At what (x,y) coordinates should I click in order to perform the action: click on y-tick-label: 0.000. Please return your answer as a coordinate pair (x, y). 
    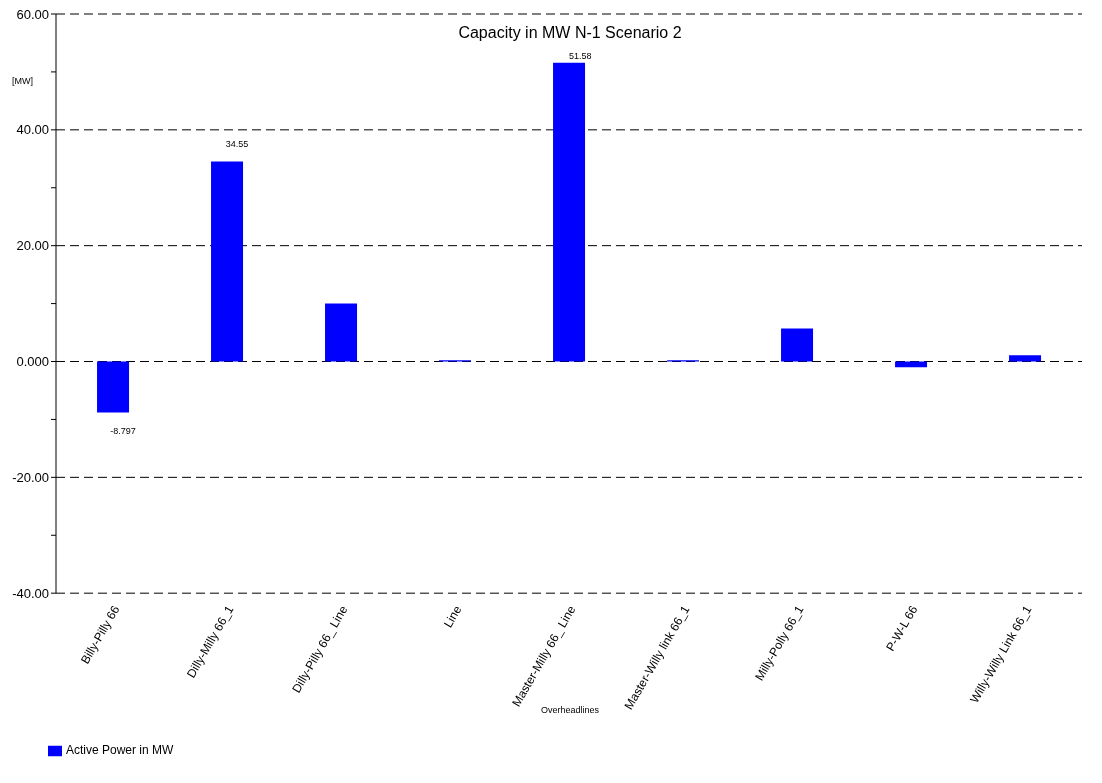
    Looking at the image, I should click on (32, 362).